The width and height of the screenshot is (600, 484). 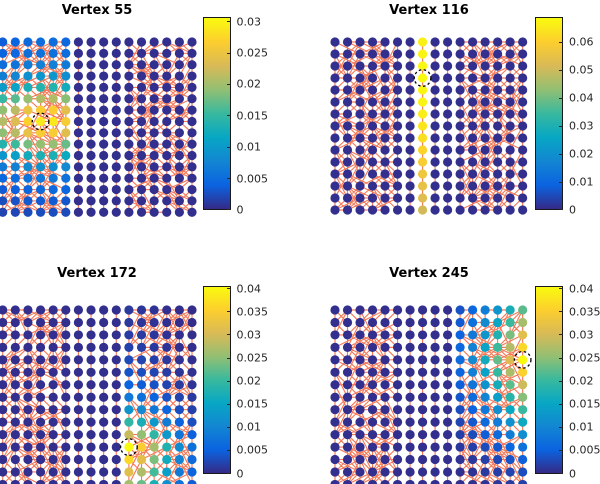 What do you see at coordinates (235, 115) in the screenshot?
I see `colorbar-vertex-55: 0 0.005 0.01 0.015 0.02 0.025 0.03` at bounding box center [235, 115].